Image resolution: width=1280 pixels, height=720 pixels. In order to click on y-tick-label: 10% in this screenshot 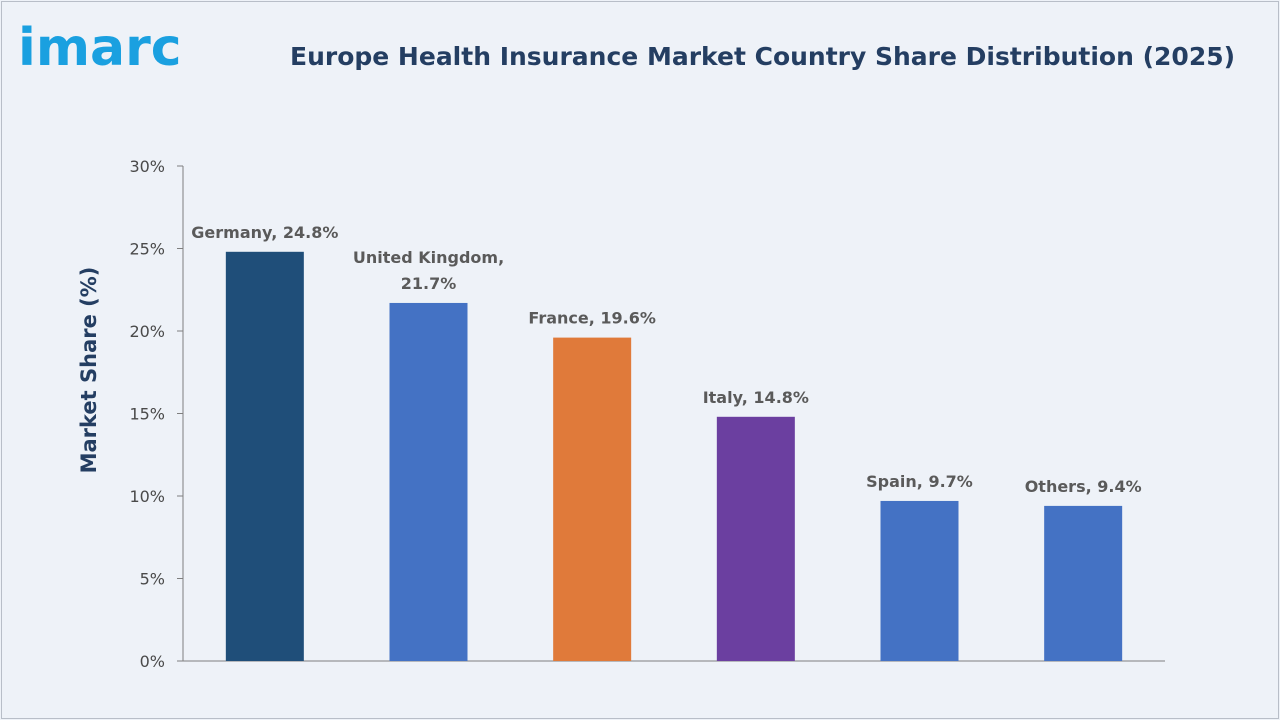, I will do `click(147, 496)`.